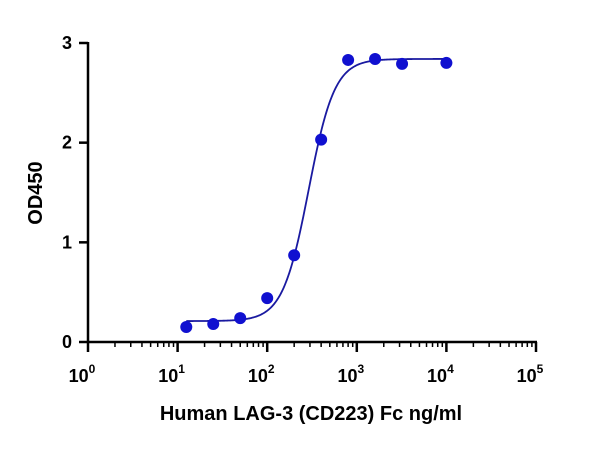 The height and width of the screenshot is (450, 606). Describe the element at coordinates (67, 43) in the screenshot. I see `y-tick-label: 3` at that location.